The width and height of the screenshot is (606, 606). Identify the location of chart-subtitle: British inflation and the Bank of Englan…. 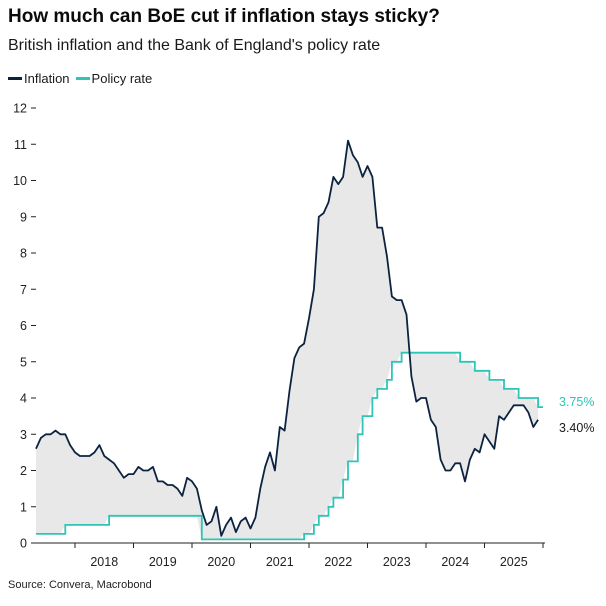
(194, 45).